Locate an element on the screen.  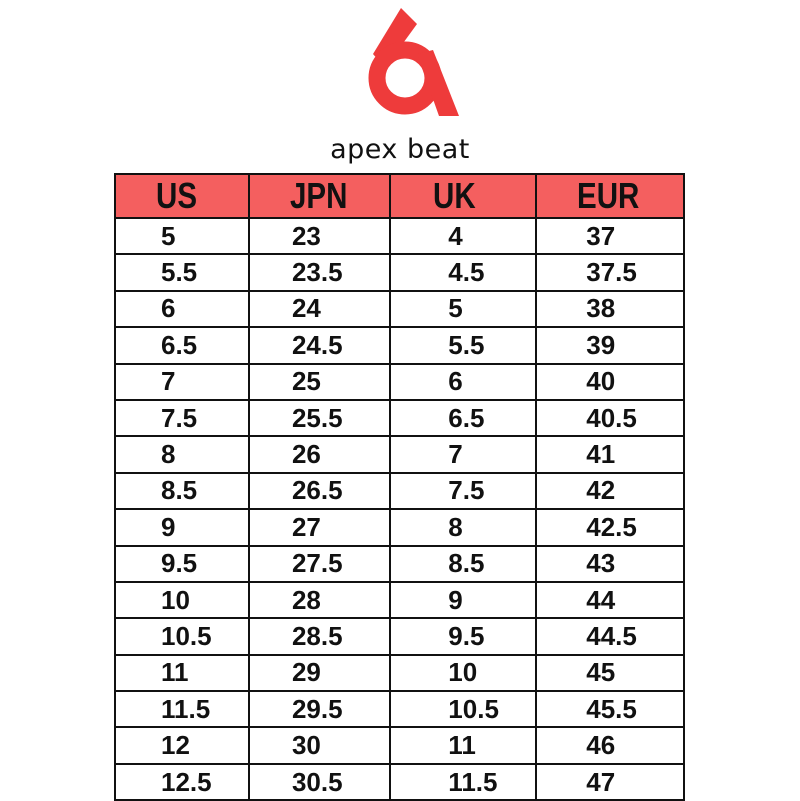
size-cell-us: 11 is located at coordinates (182, 672).